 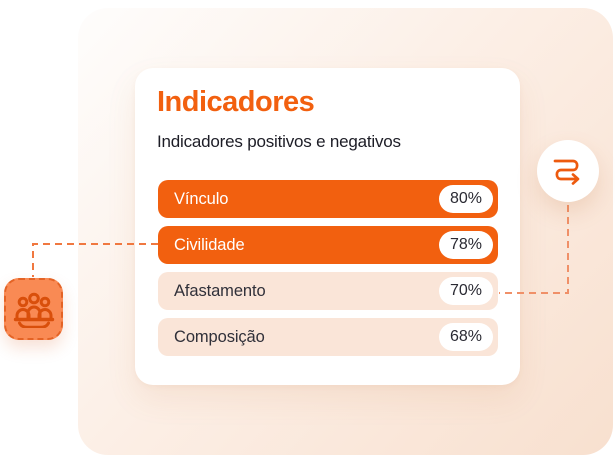 What do you see at coordinates (220, 290) in the screenshot?
I see `indicator-label: Afastamento` at bounding box center [220, 290].